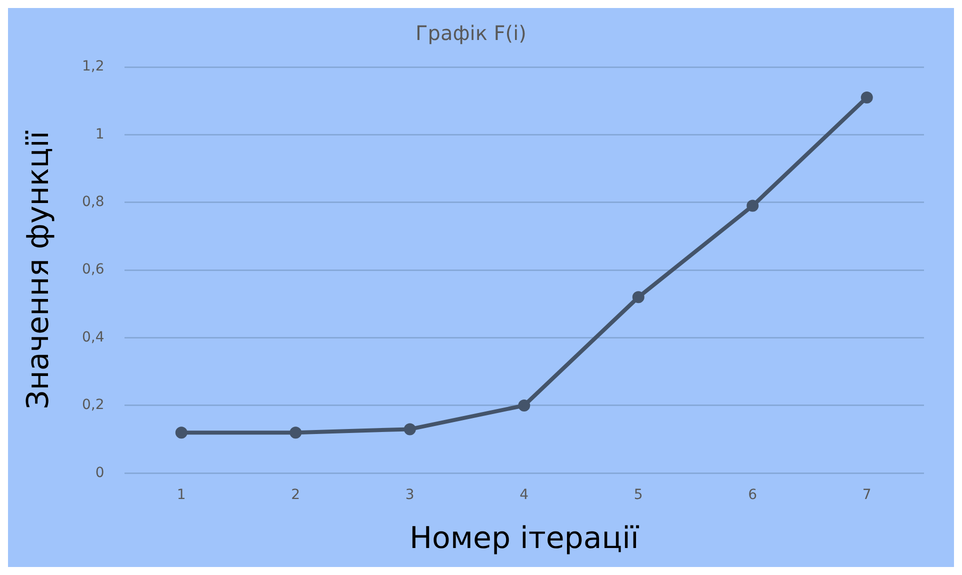 The image size is (962, 575). I want to click on y-tick-label: 0,8, so click(93, 202).